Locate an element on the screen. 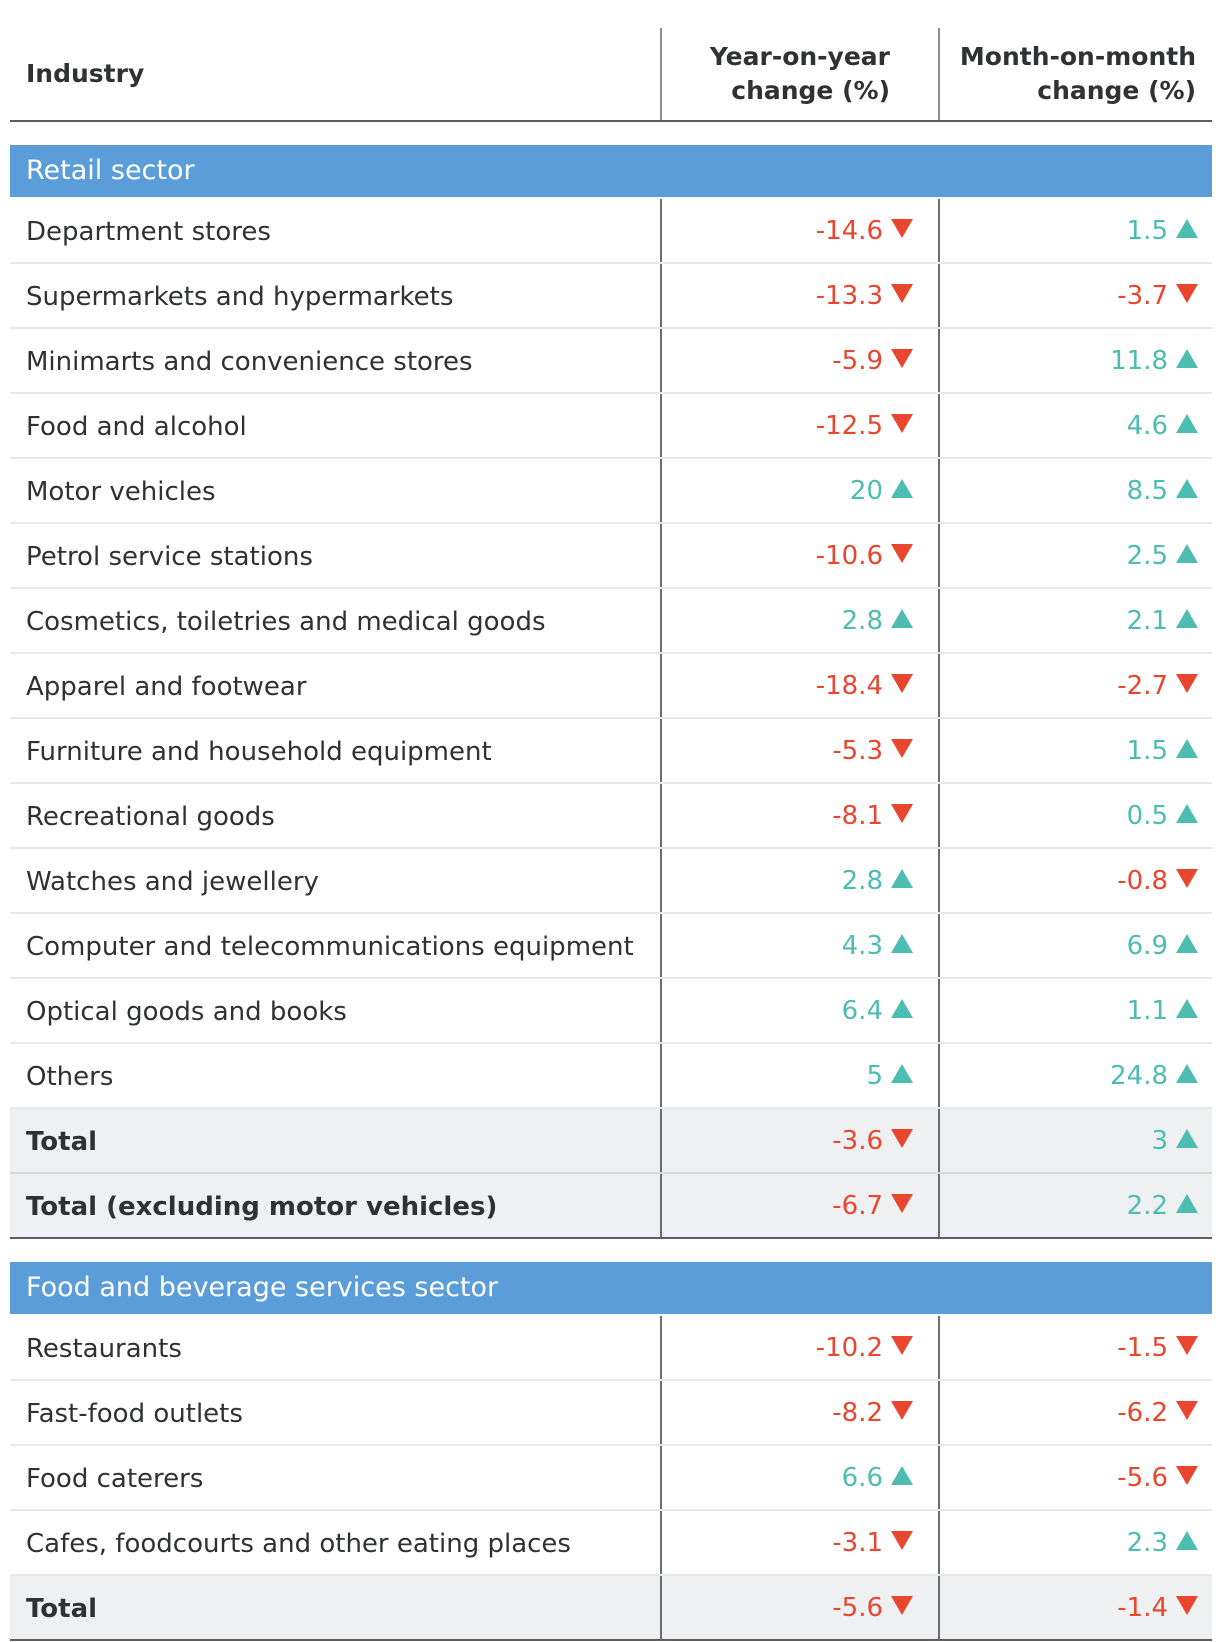 This screenshot has width=1220, height=1642. industry-cell: Cosmetics, toiletries and medical goods is located at coordinates (286, 622).